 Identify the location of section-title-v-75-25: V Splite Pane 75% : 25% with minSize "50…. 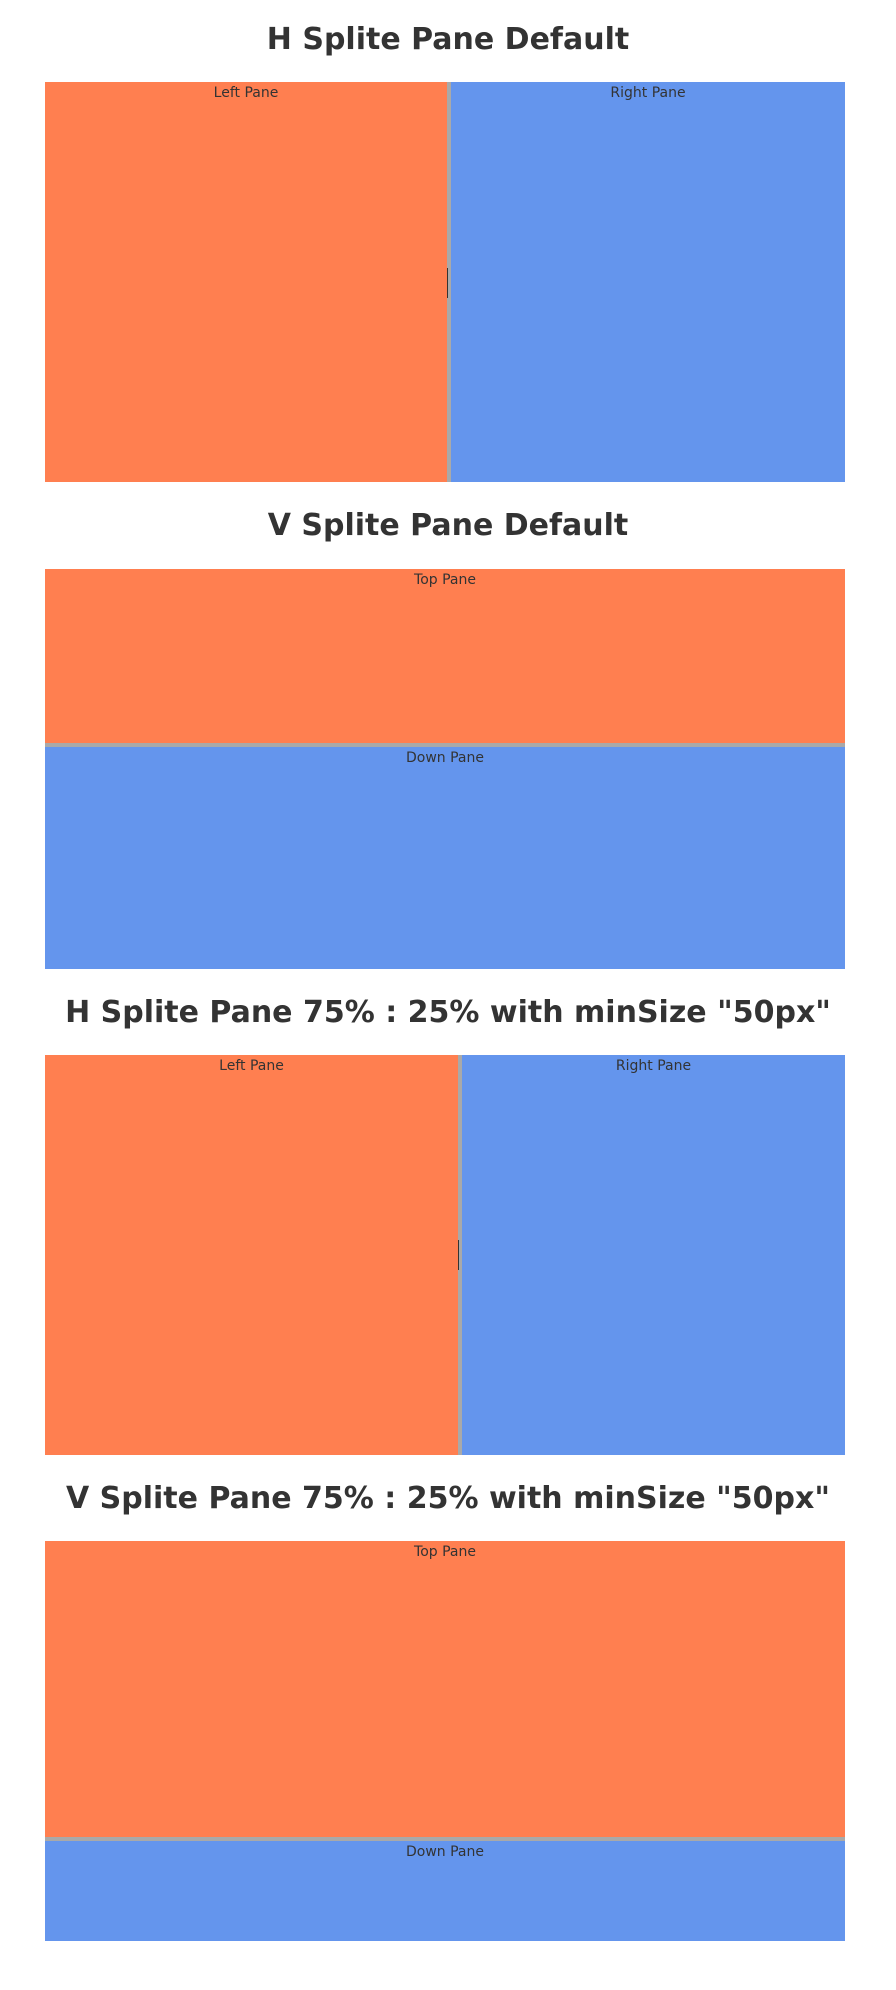
(448, 1498).